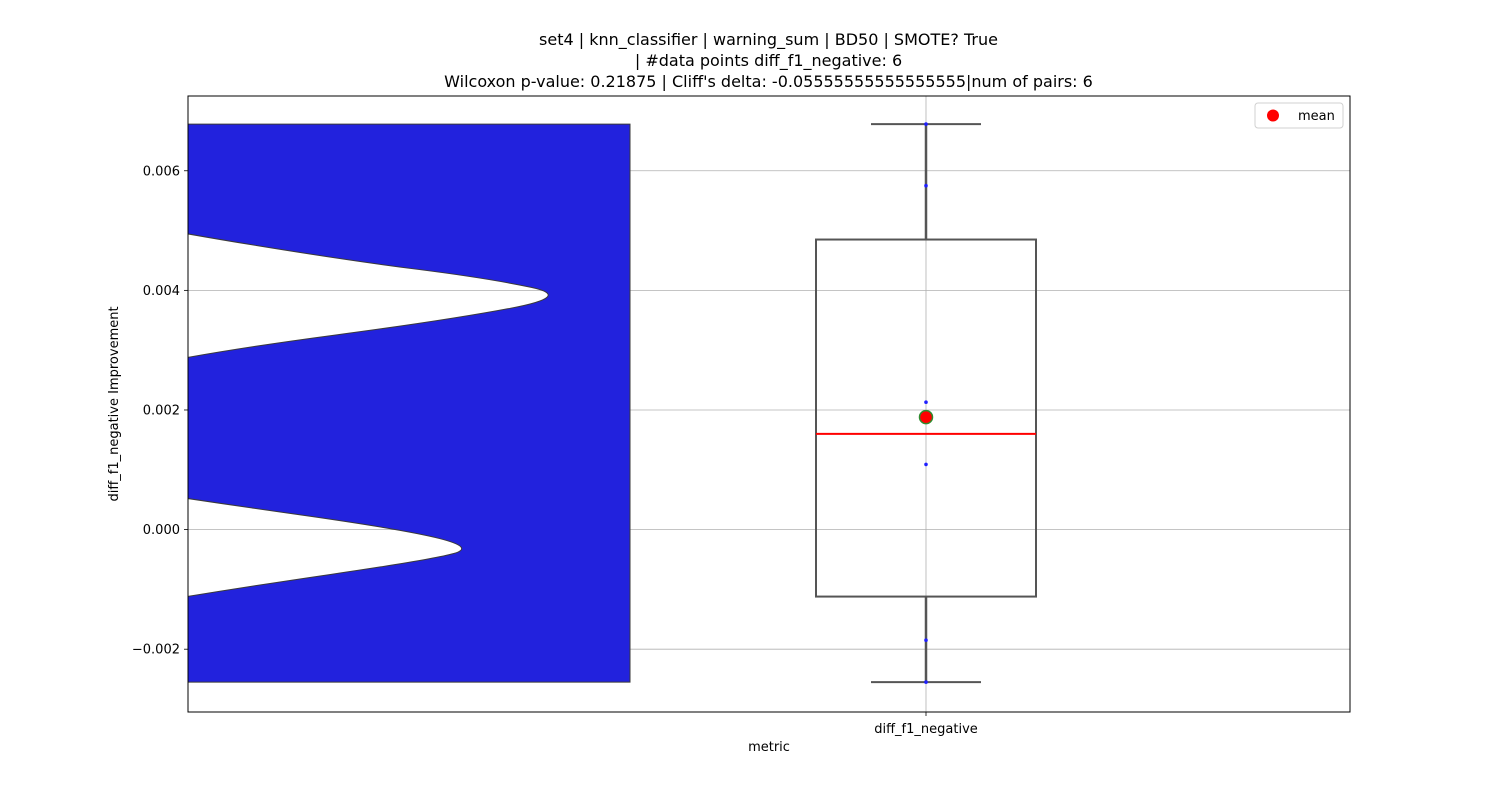 The width and height of the screenshot is (1500, 800). I want to click on data-points-layer, so click(926, 403).